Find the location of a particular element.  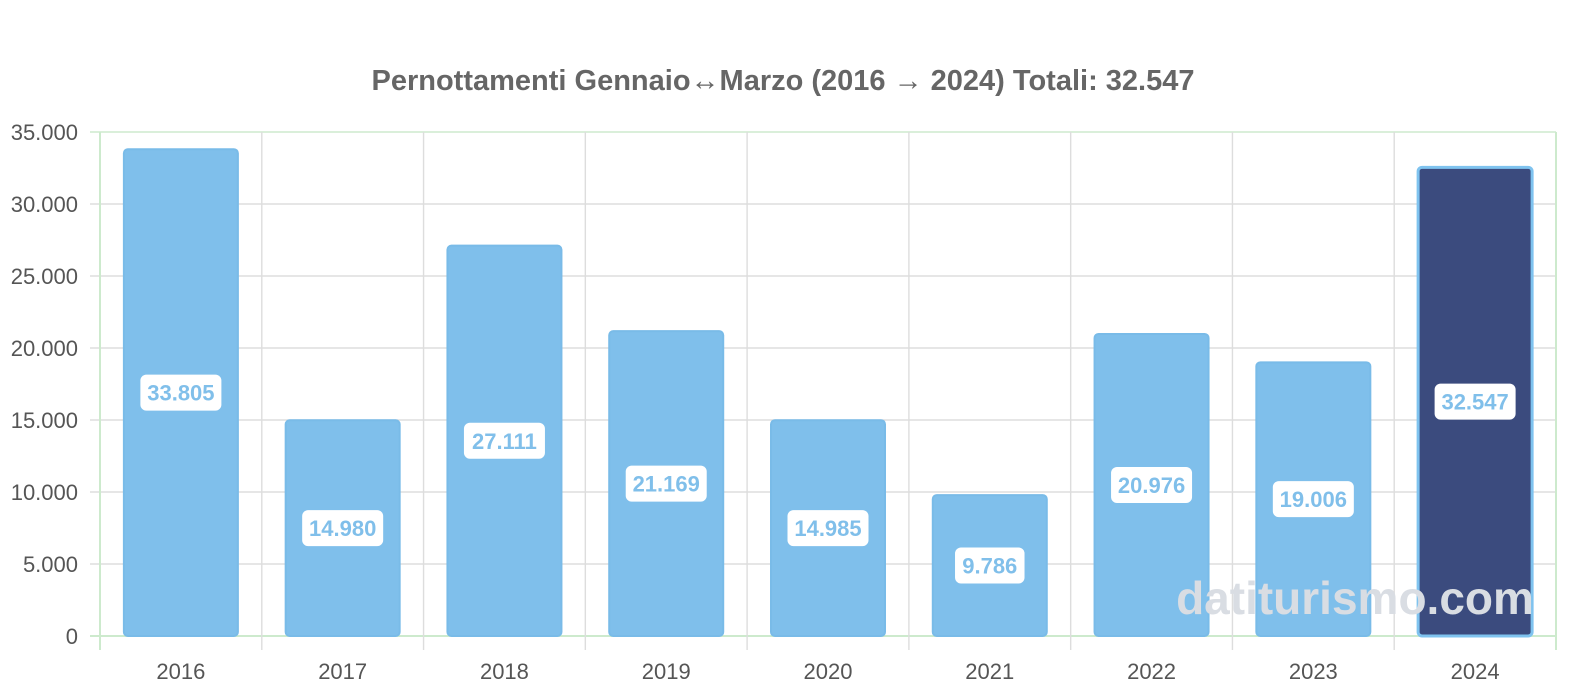

data-label: 20.976 is located at coordinates (1152, 484).